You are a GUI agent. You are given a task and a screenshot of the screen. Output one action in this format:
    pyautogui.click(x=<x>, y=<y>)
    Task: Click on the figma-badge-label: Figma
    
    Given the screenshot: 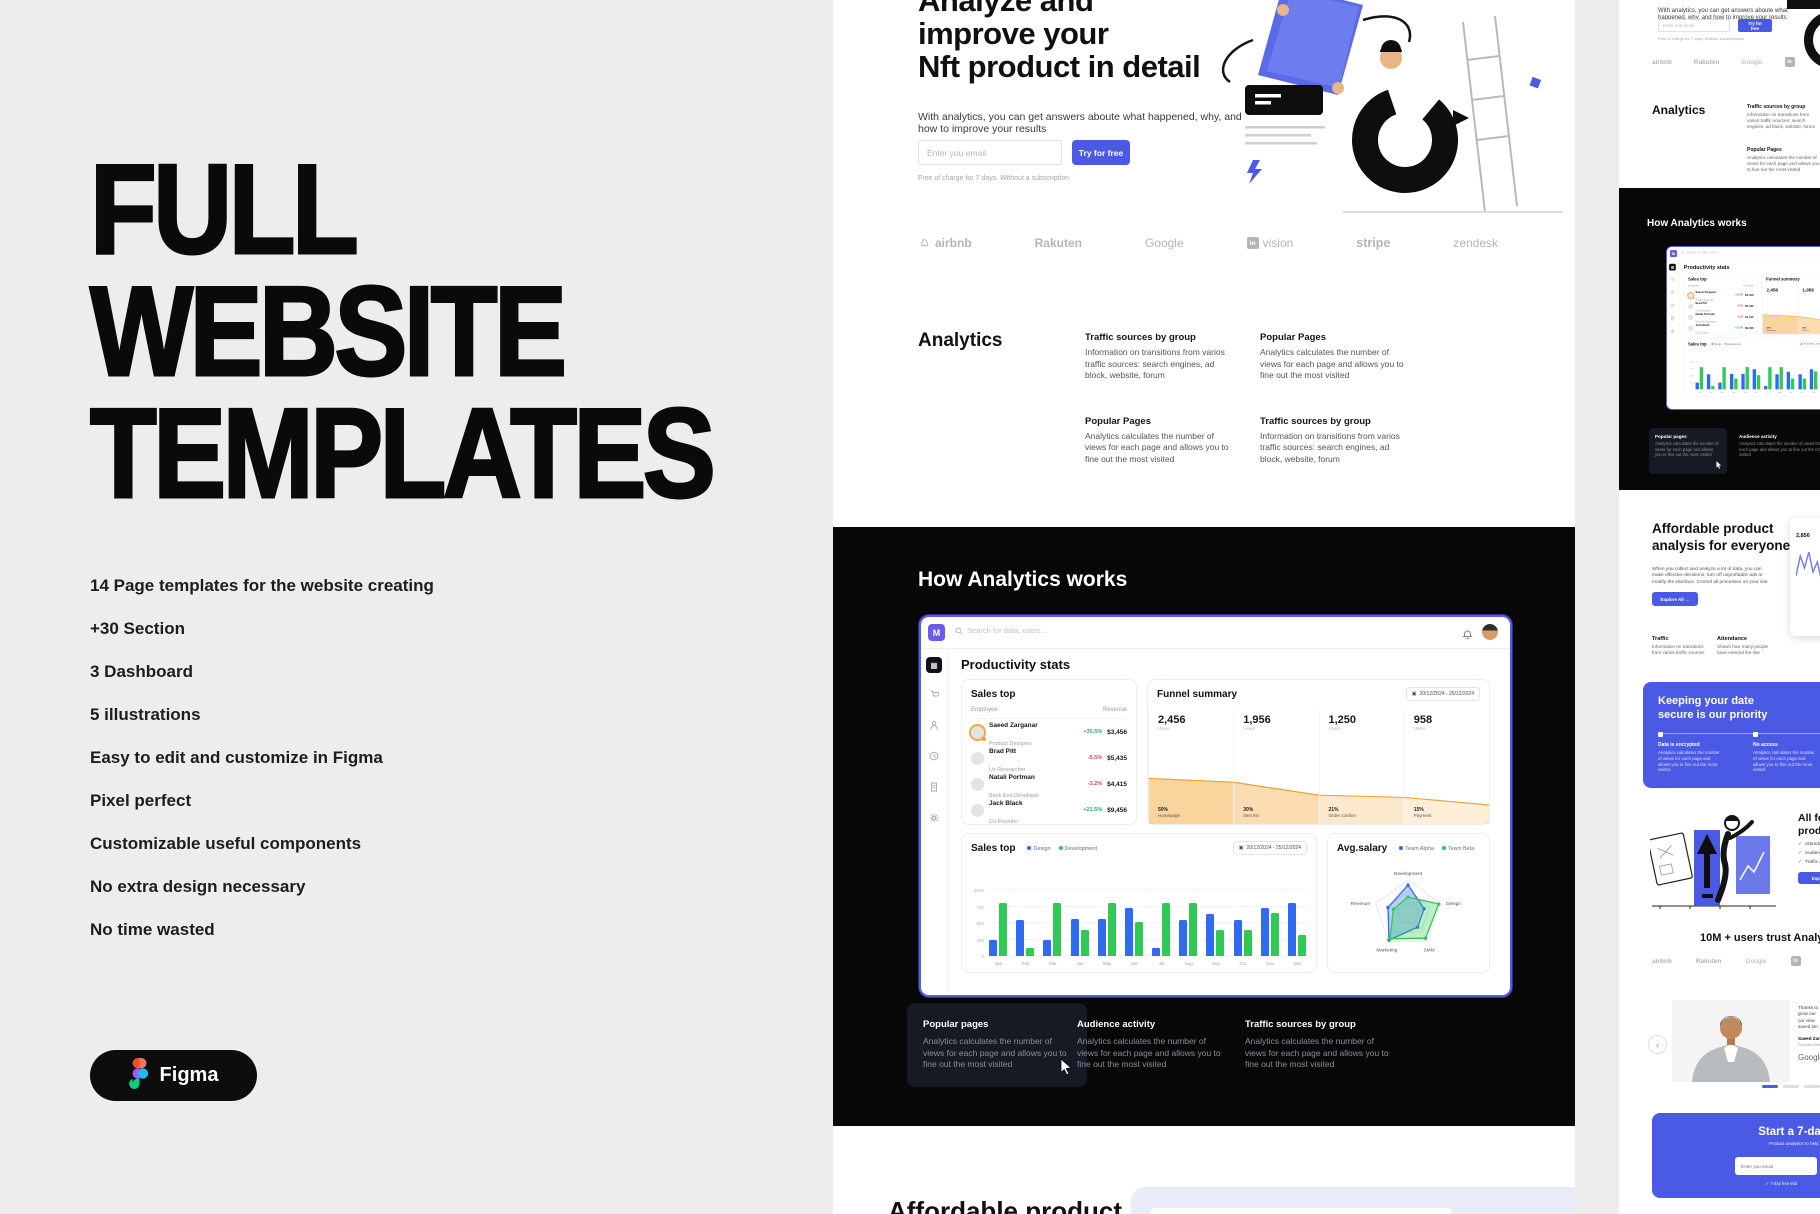 What is the action you would take?
    pyautogui.click(x=189, y=1075)
    